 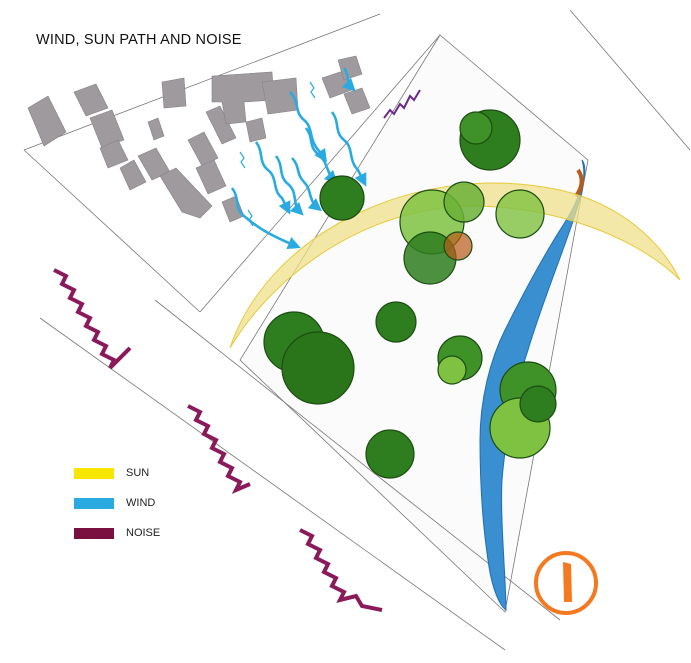 What do you see at coordinates (138, 473) in the screenshot?
I see `legend-label-sun: SUN` at bounding box center [138, 473].